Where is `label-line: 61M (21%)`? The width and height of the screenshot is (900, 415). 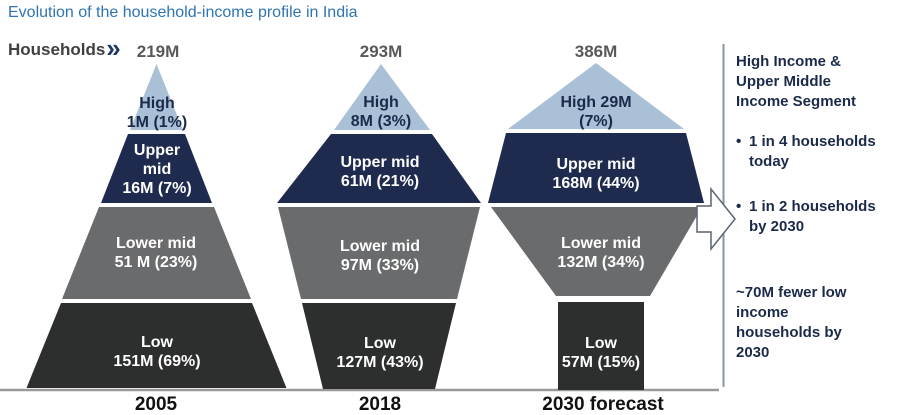
label-line: 61M (21%) is located at coordinates (380, 181).